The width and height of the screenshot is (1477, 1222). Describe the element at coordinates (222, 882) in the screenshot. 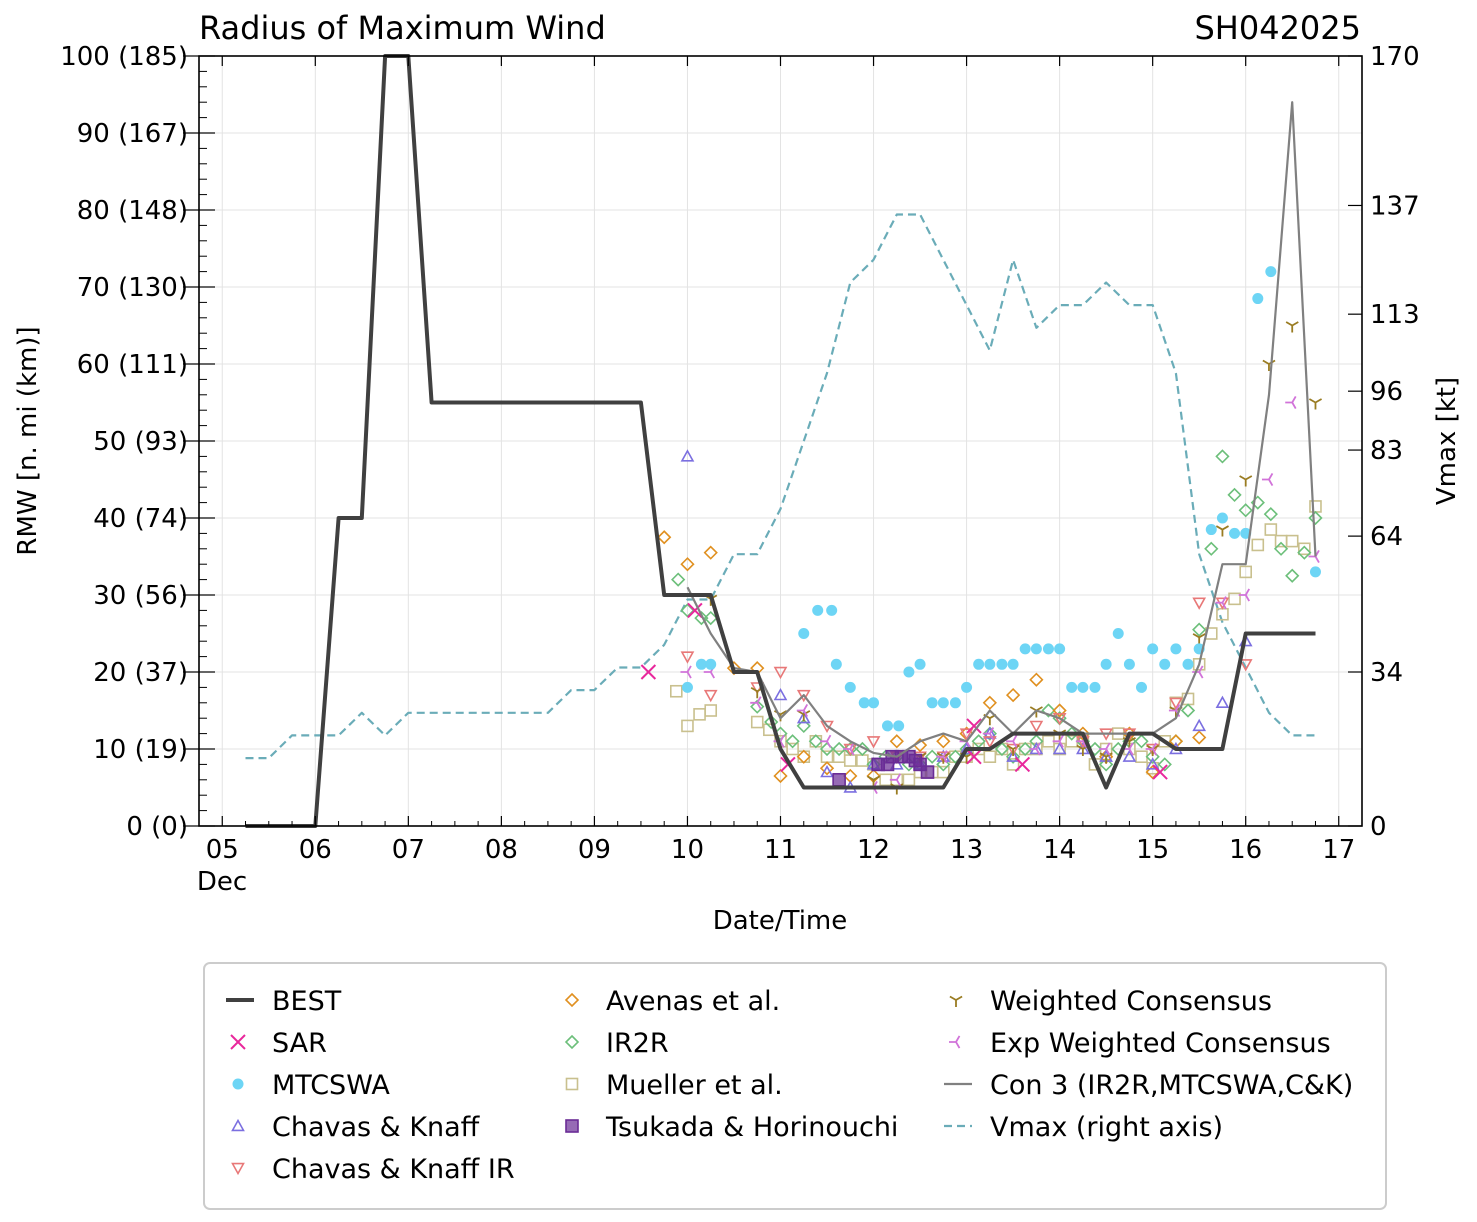

I see `x-month-label: Dec` at that location.